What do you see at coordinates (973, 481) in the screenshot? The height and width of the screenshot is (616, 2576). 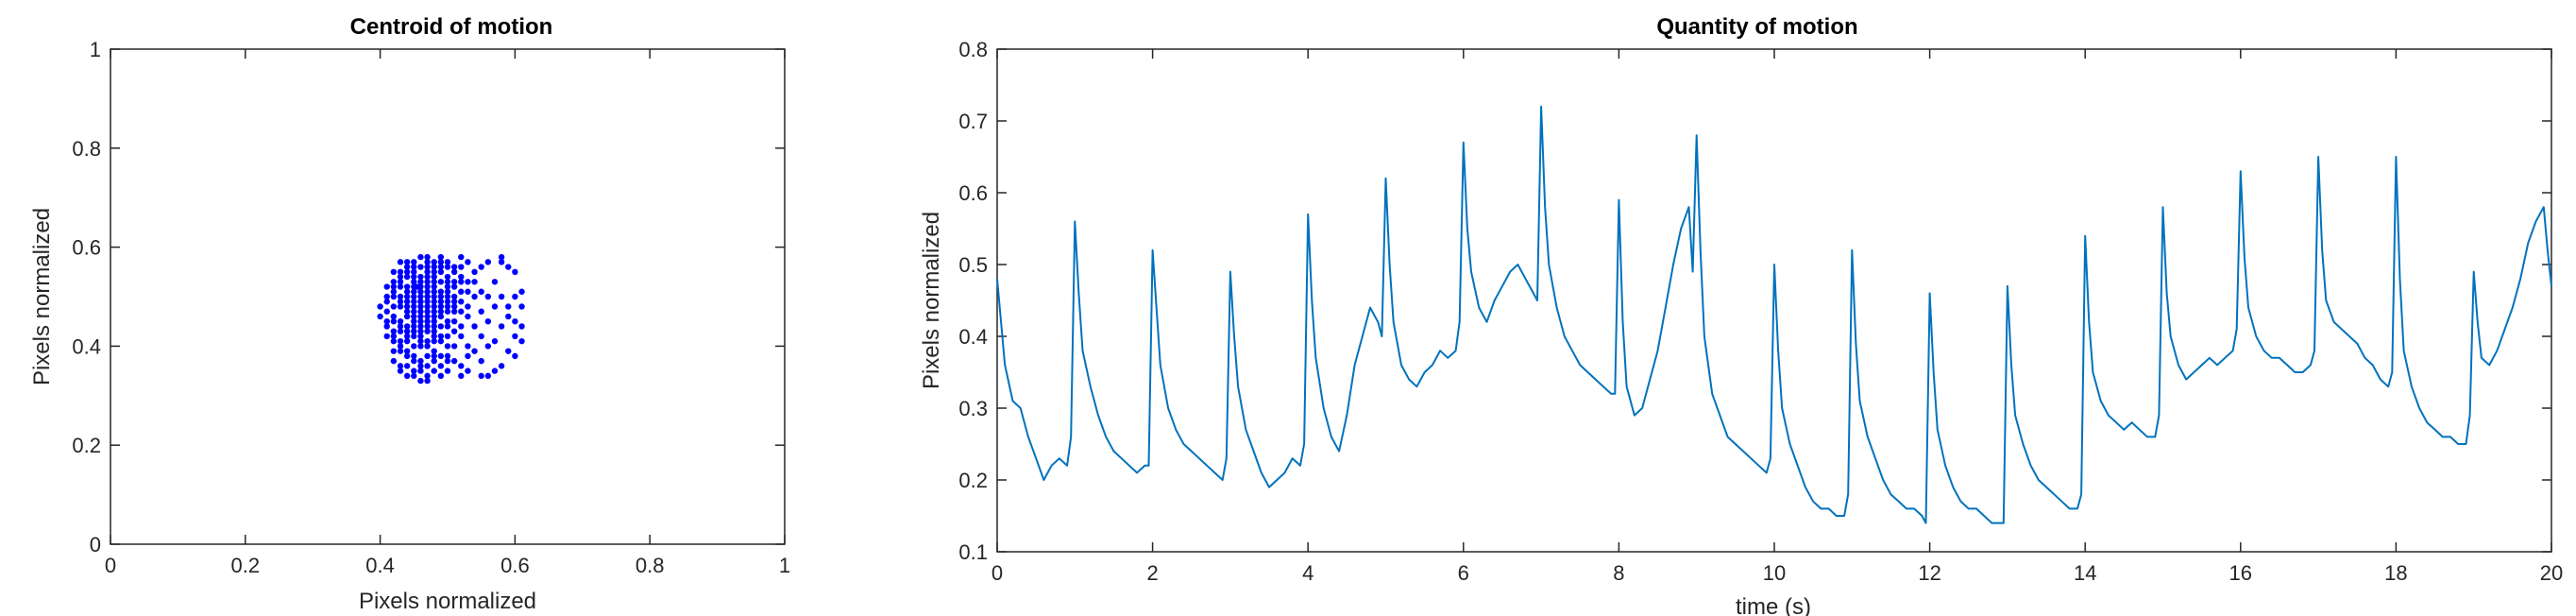 I see `line-y-tick-label: 0.2` at bounding box center [973, 481].